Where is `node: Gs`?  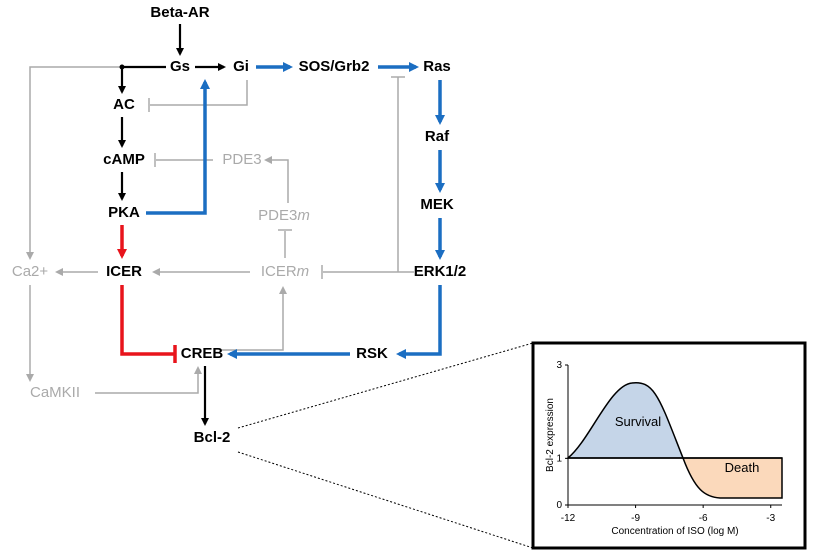 node: Gs is located at coordinates (180, 66).